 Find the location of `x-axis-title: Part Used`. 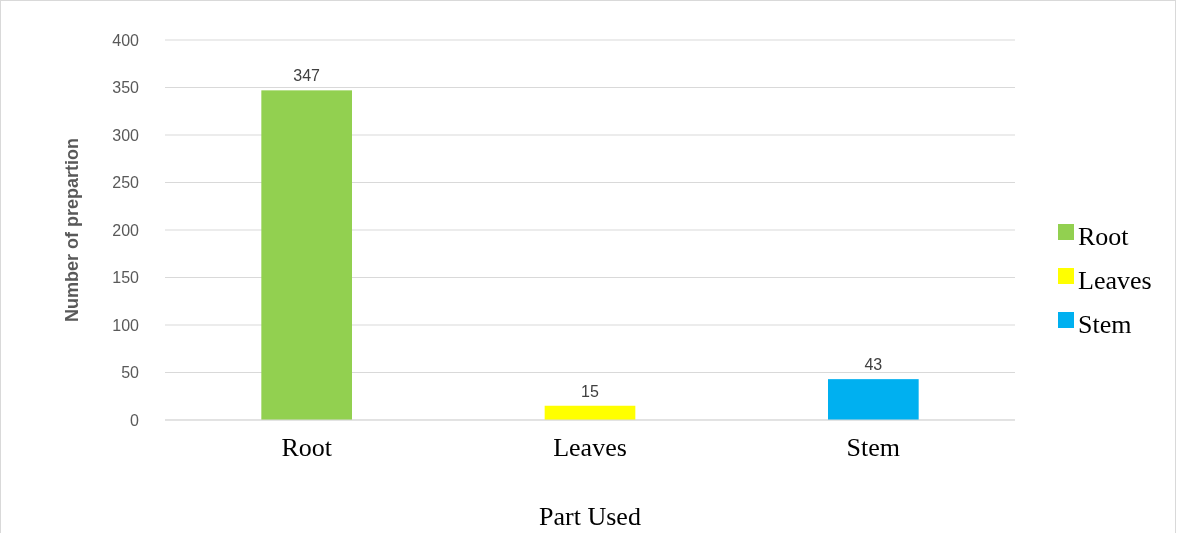

x-axis-title: Part Used is located at coordinates (590, 516).